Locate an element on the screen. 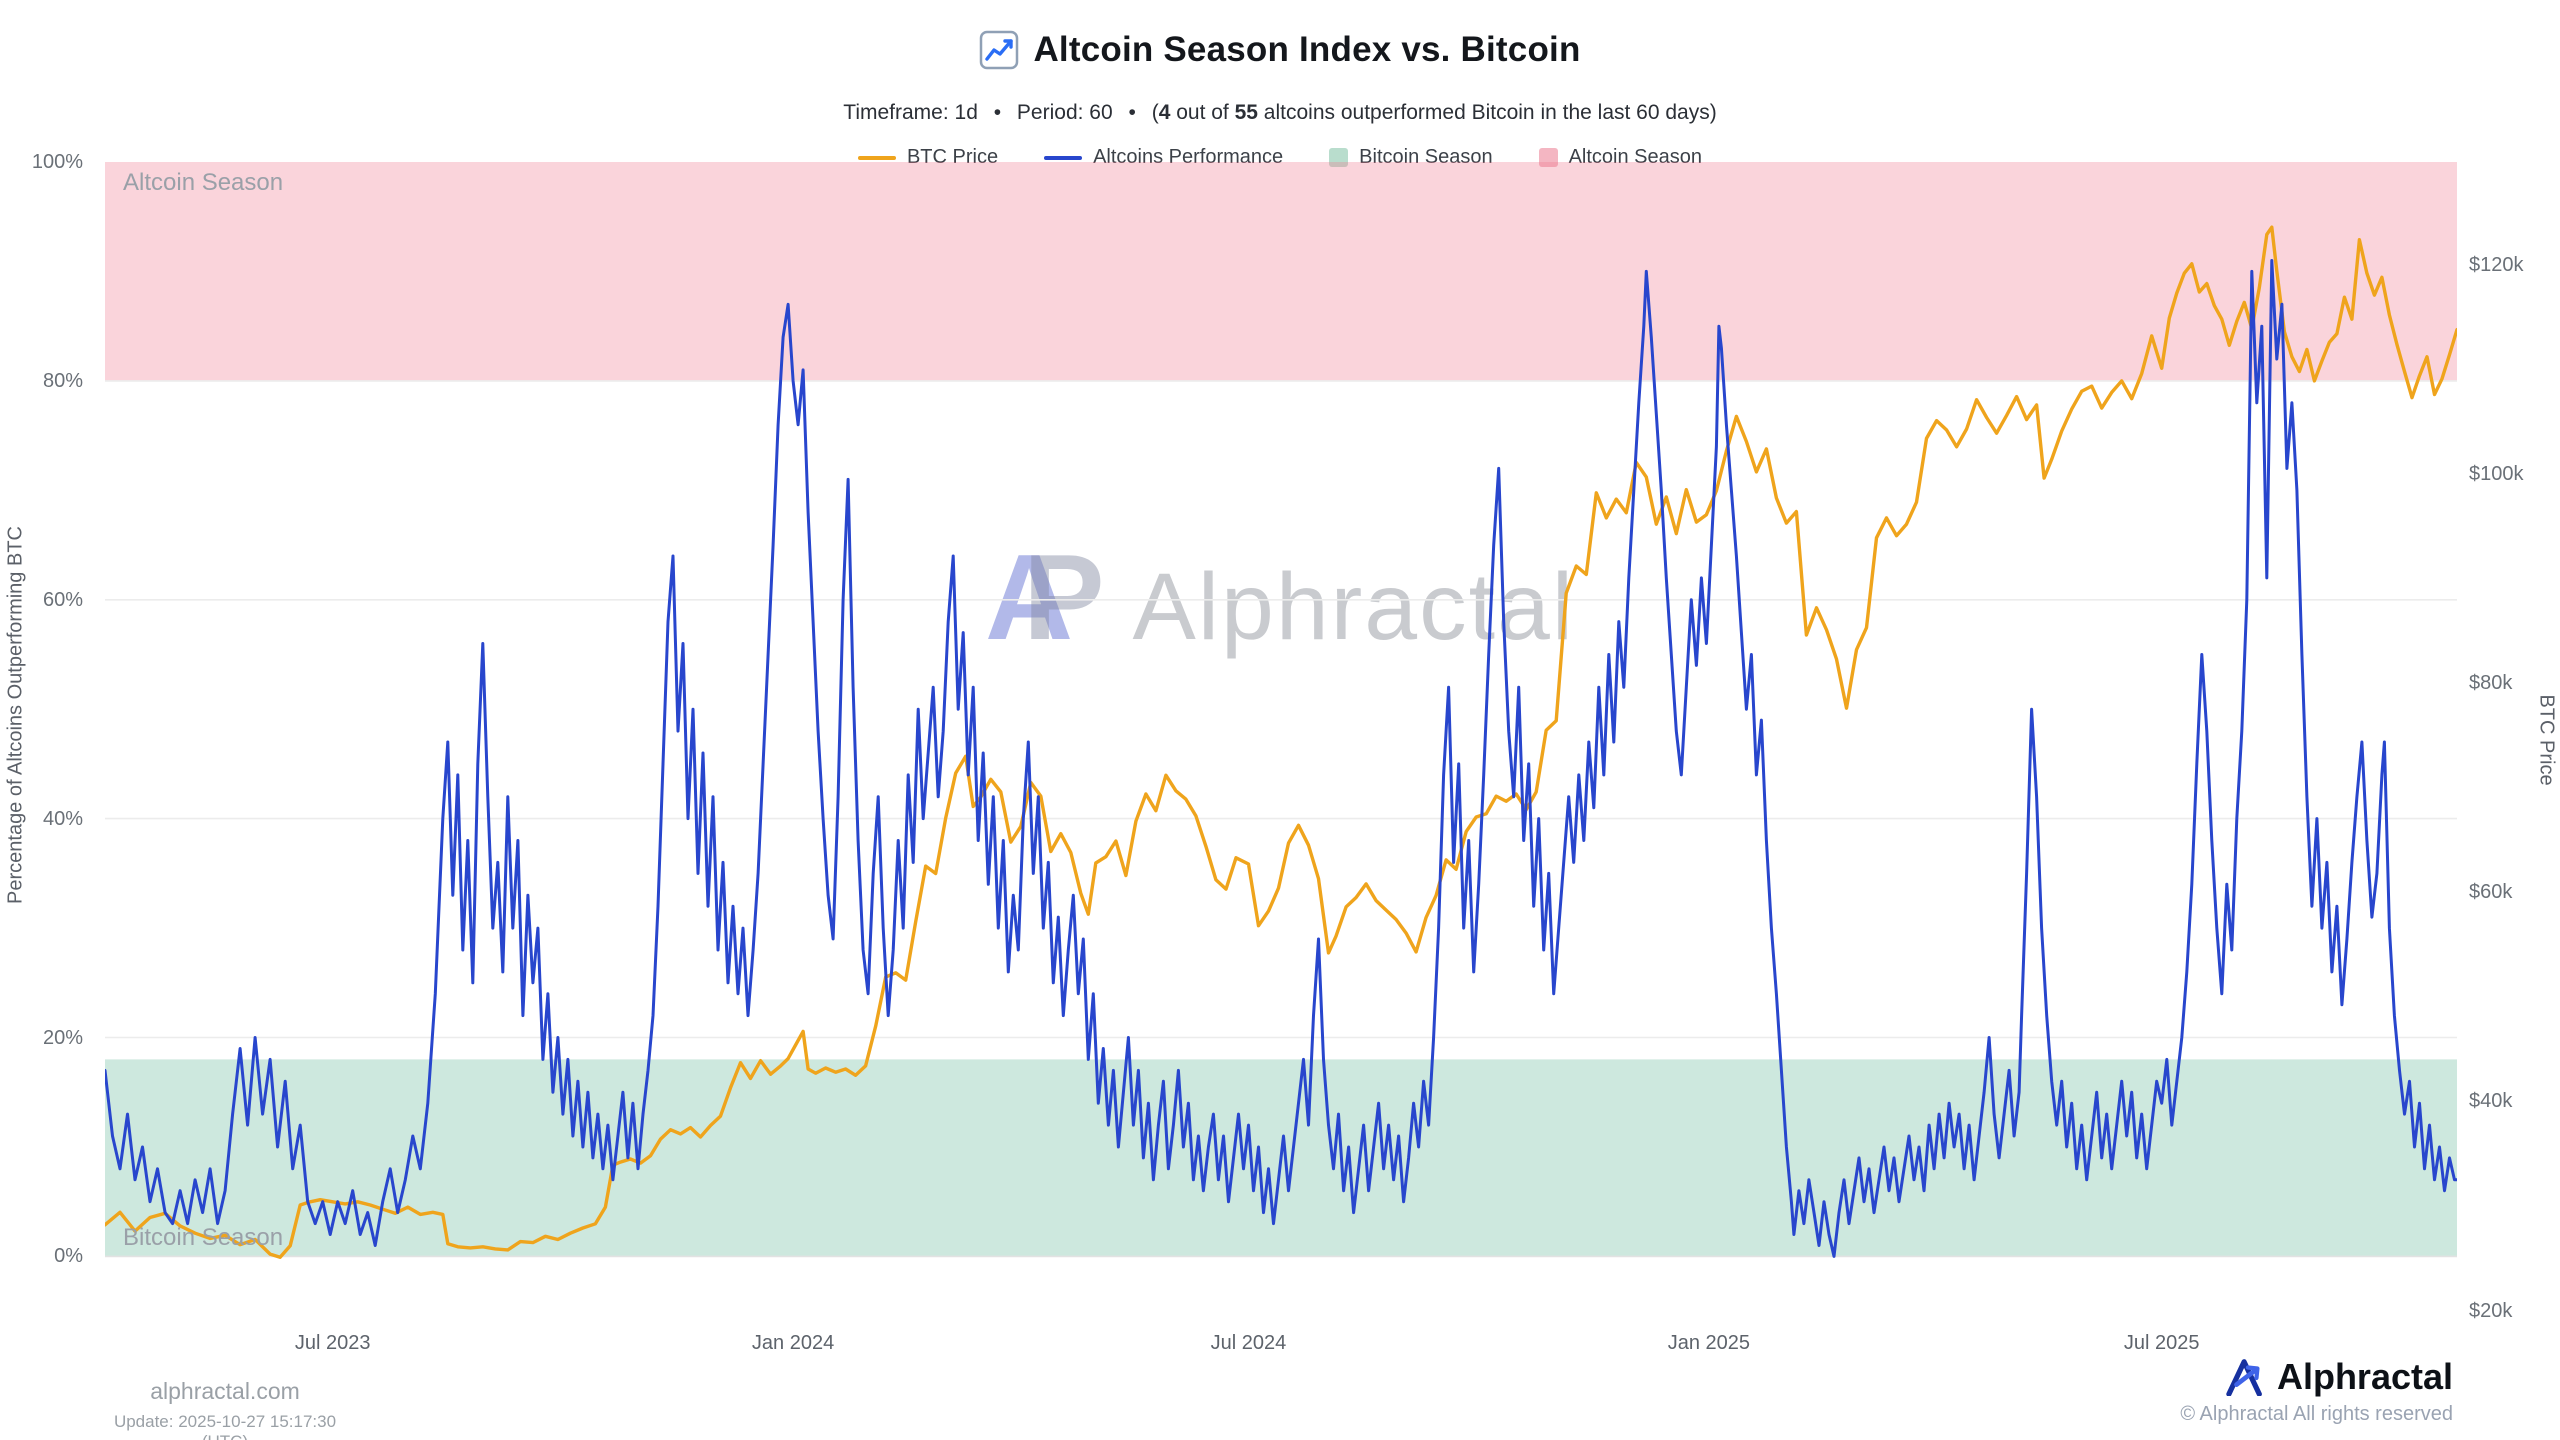 The width and height of the screenshot is (2560, 1440). bitcoin-season-band-label: Bitcoin Season is located at coordinates (203, 1237).